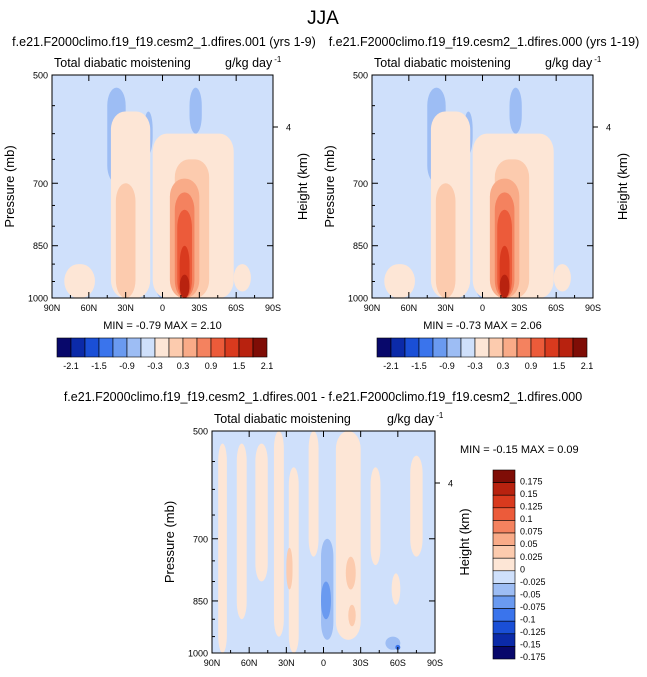 Image resolution: width=647 pixels, height=677 pixels. What do you see at coordinates (419, 366) in the screenshot?
I see `colorbar-label: -1.5` at bounding box center [419, 366].